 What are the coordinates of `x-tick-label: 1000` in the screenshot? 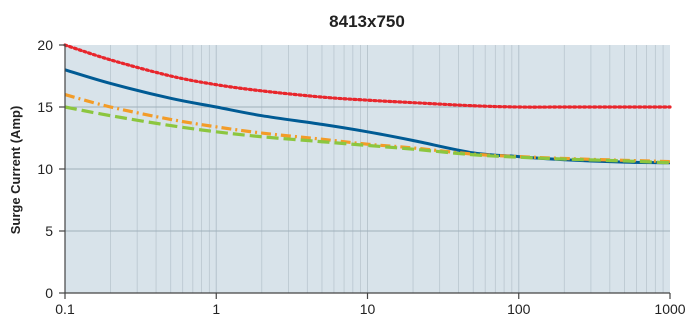 It's located at (669, 309).